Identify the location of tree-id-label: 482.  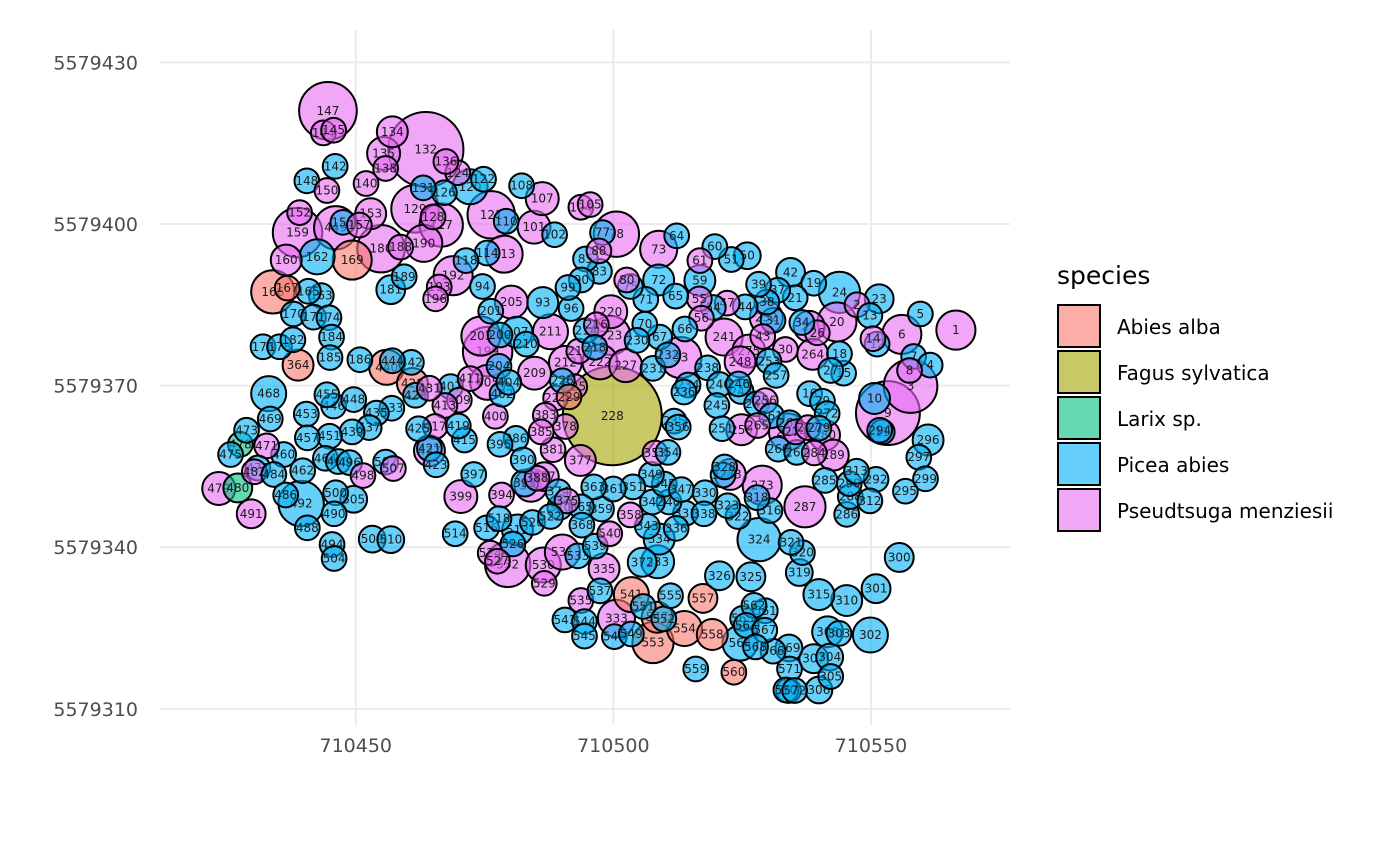
(254, 472).